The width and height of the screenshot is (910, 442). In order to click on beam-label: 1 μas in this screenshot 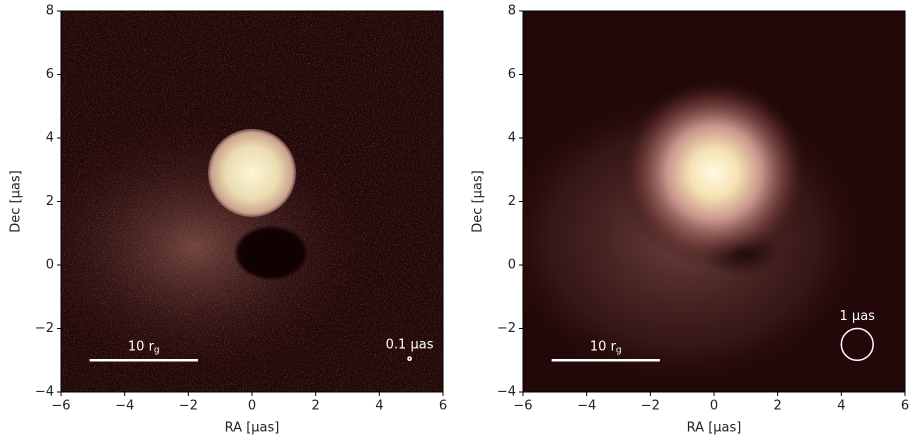, I will do `click(858, 316)`.